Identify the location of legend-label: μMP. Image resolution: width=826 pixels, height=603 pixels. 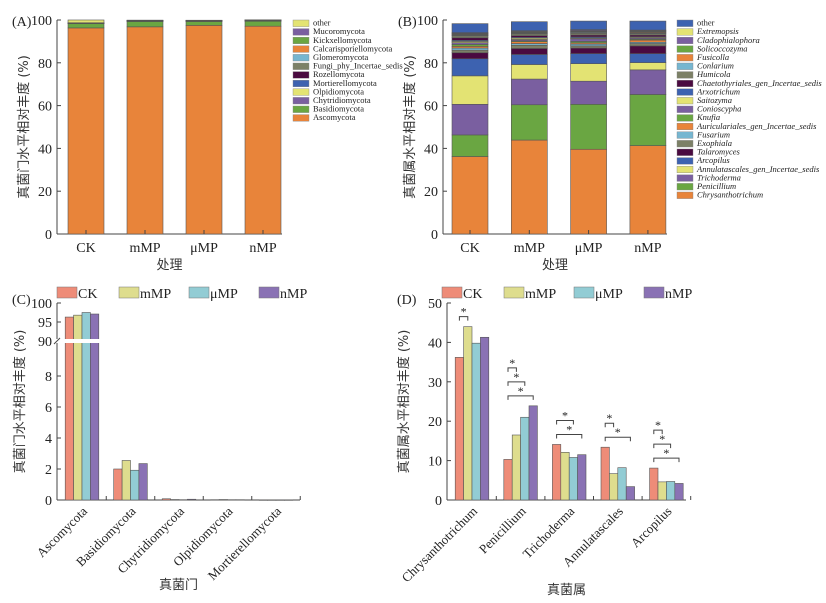
(224, 294).